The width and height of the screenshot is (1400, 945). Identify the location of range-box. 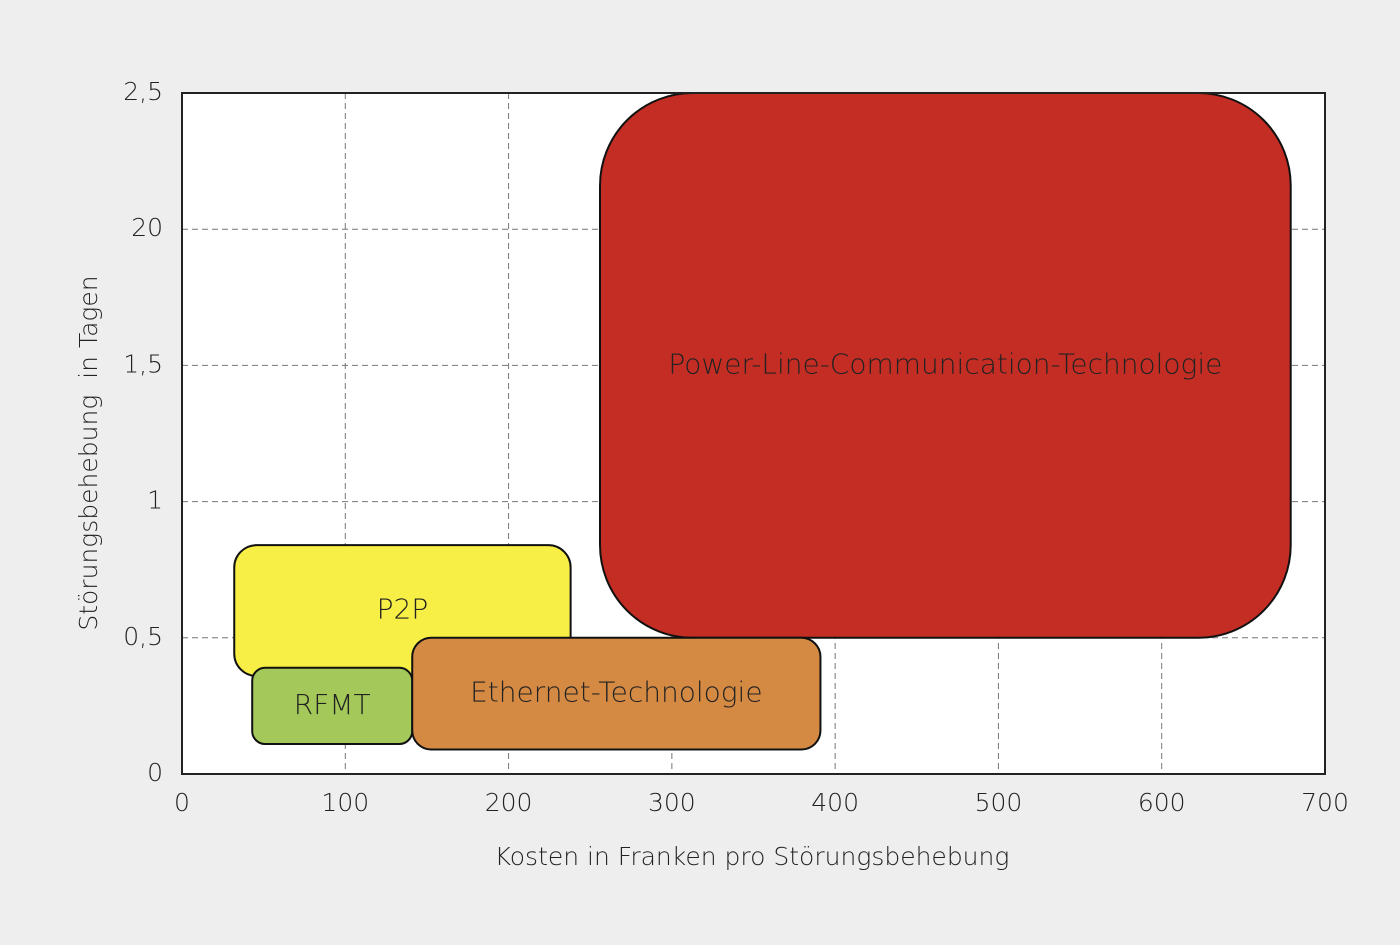
(616, 693).